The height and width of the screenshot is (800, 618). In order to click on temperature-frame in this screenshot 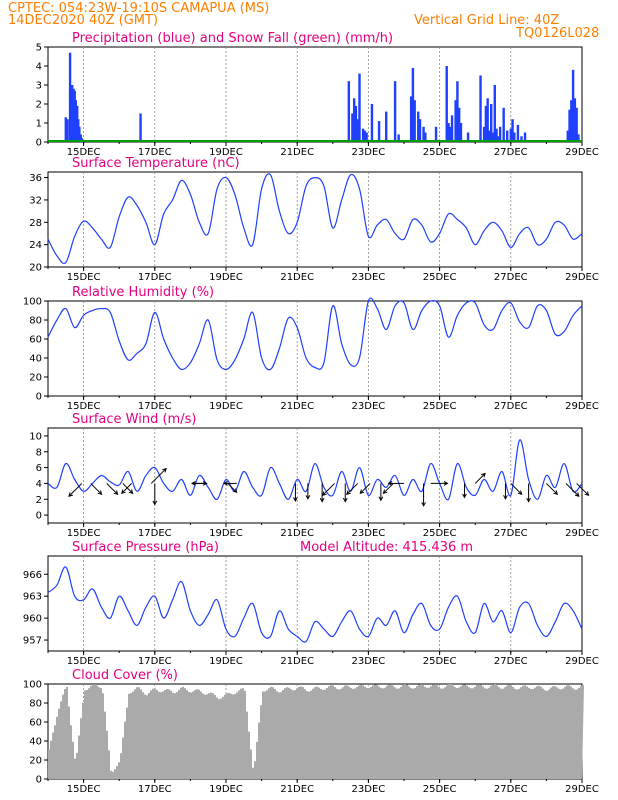, I will do `click(315, 219)`.